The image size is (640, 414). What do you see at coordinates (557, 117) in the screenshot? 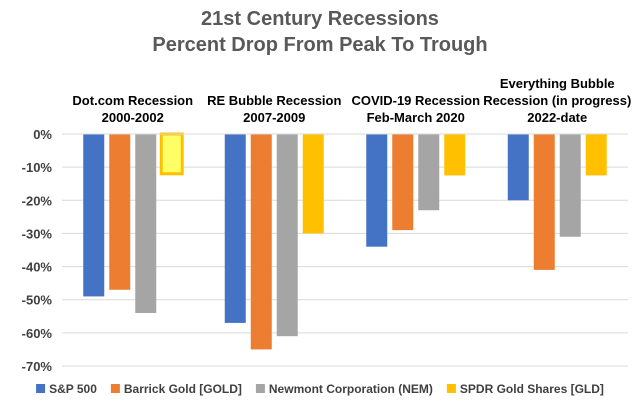
I see `group-label: 2022-date` at bounding box center [557, 117].